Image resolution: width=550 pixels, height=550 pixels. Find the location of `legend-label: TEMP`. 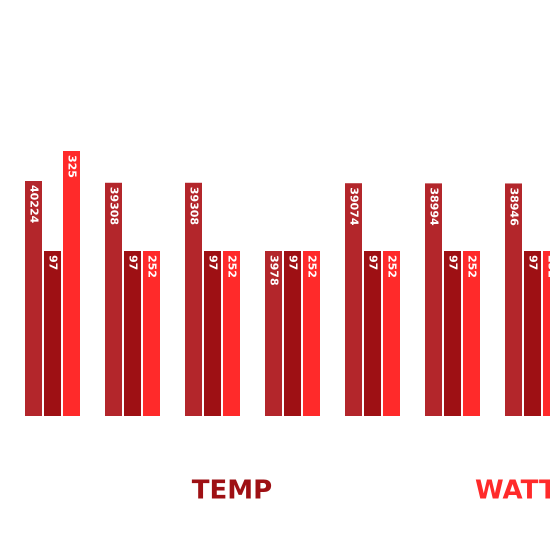

legend-label: TEMP is located at coordinates (232, 491).